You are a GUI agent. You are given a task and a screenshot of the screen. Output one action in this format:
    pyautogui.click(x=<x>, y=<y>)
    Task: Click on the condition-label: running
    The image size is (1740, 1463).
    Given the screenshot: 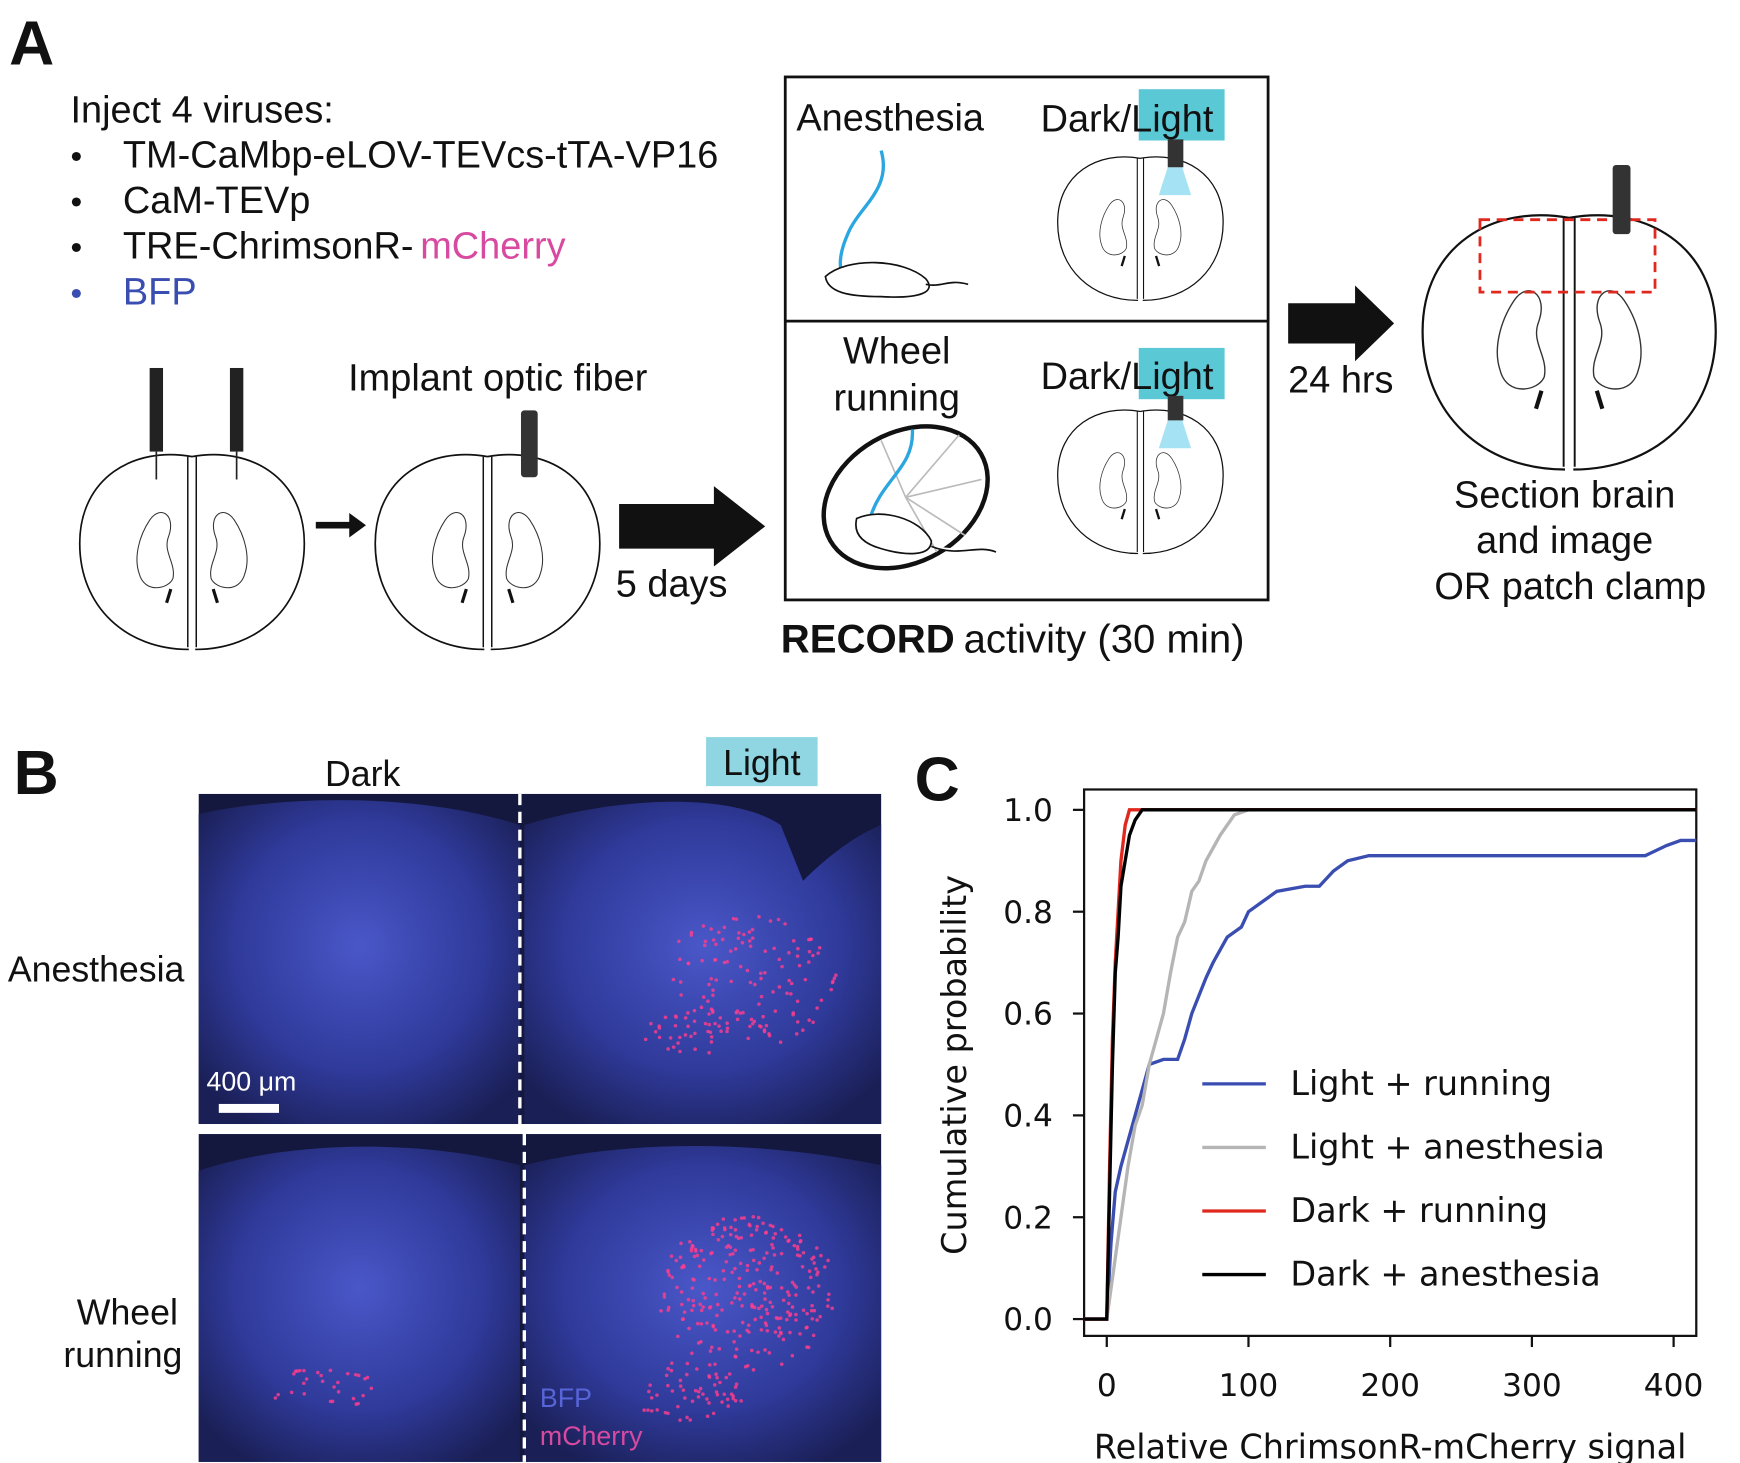 What is the action you would take?
    pyautogui.click(x=897, y=398)
    